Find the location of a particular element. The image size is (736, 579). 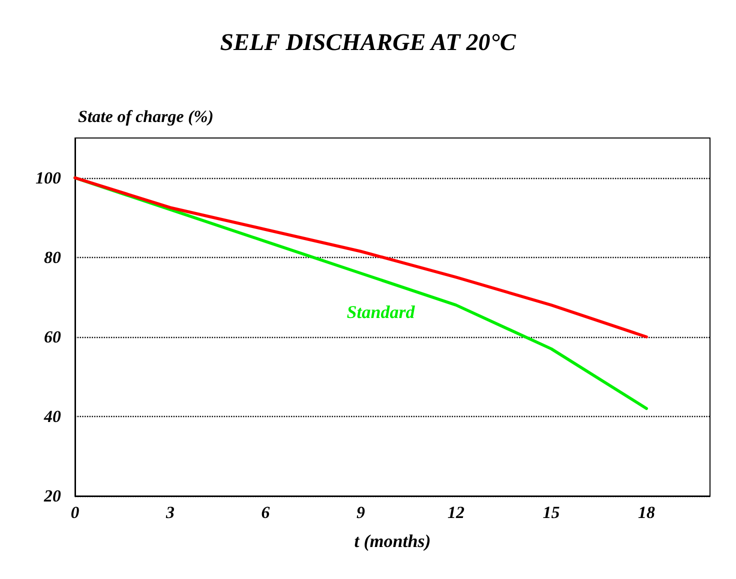

y-tick-label: 60 is located at coordinates (53, 336).